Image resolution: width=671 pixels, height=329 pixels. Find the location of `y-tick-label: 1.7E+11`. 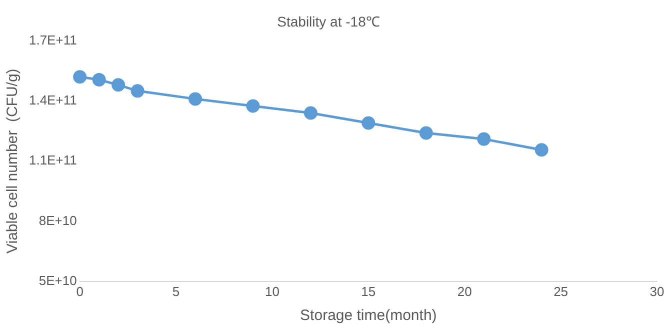

y-tick-label: 1.7E+11 is located at coordinates (52, 40).